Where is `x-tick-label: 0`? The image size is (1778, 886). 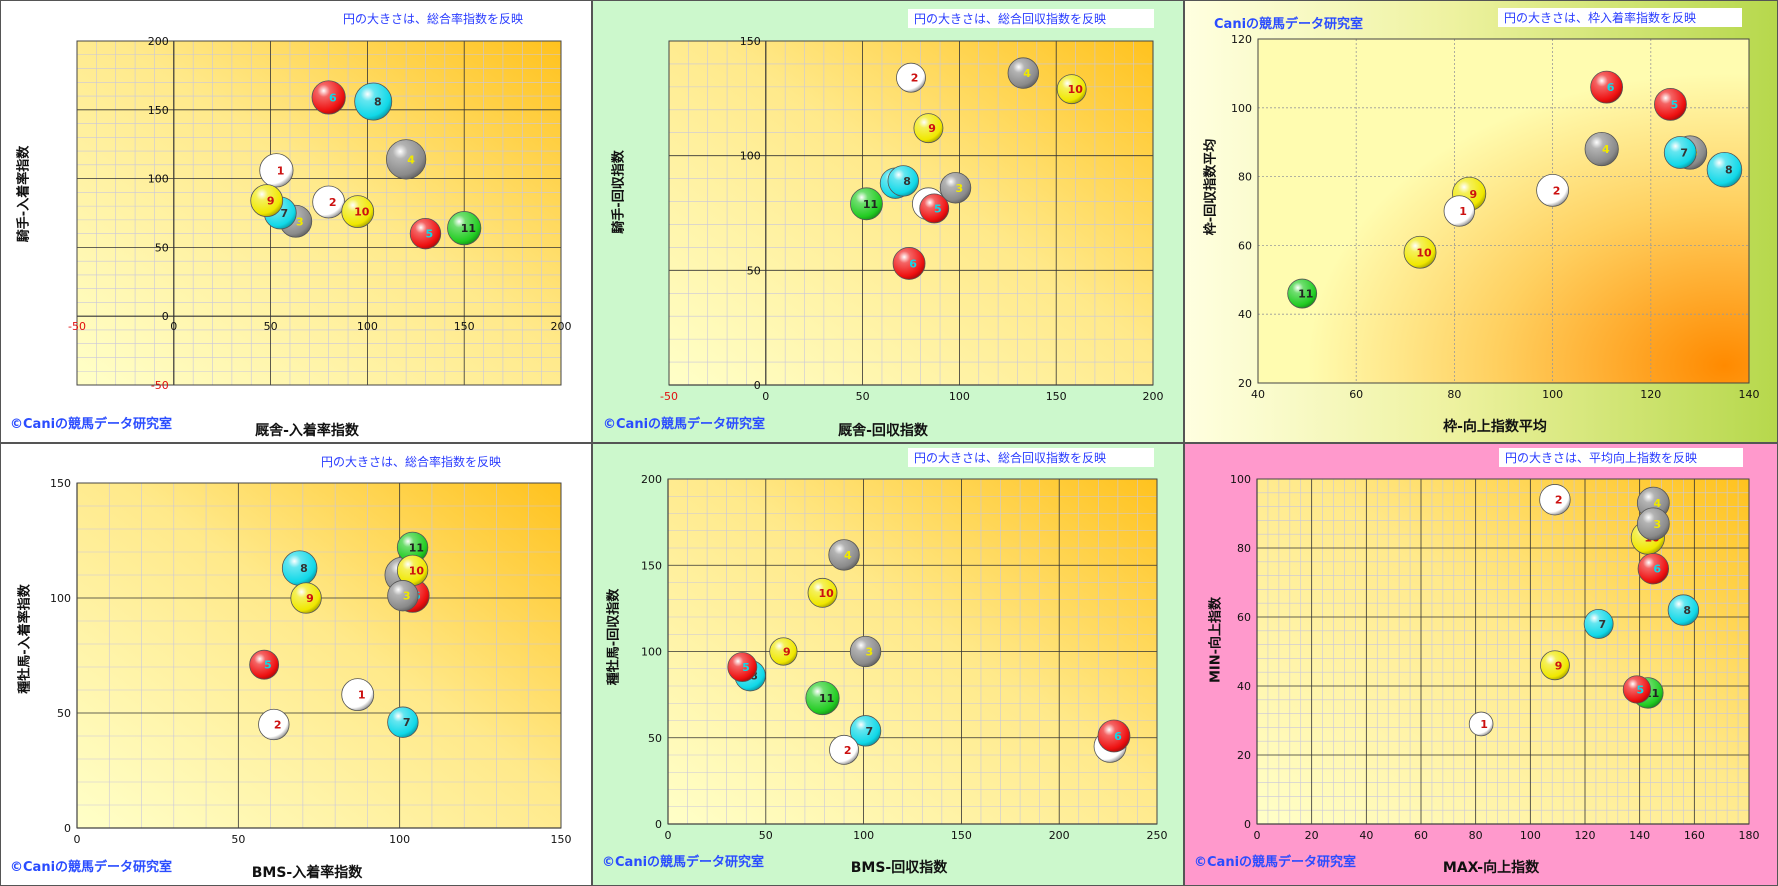 x-tick-label: 0 is located at coordinates (668, 835).